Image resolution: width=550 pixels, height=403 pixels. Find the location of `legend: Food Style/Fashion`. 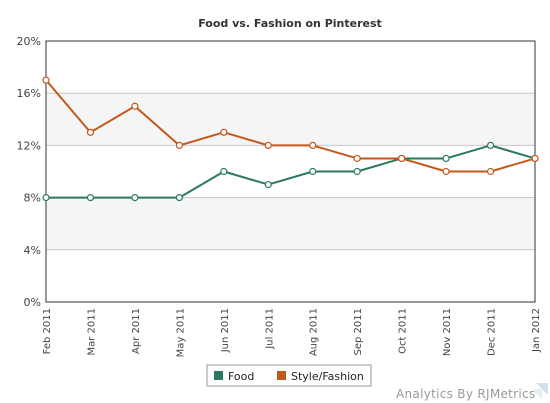

legend: Food Style/Fashion is located at coordinates (289, 375).